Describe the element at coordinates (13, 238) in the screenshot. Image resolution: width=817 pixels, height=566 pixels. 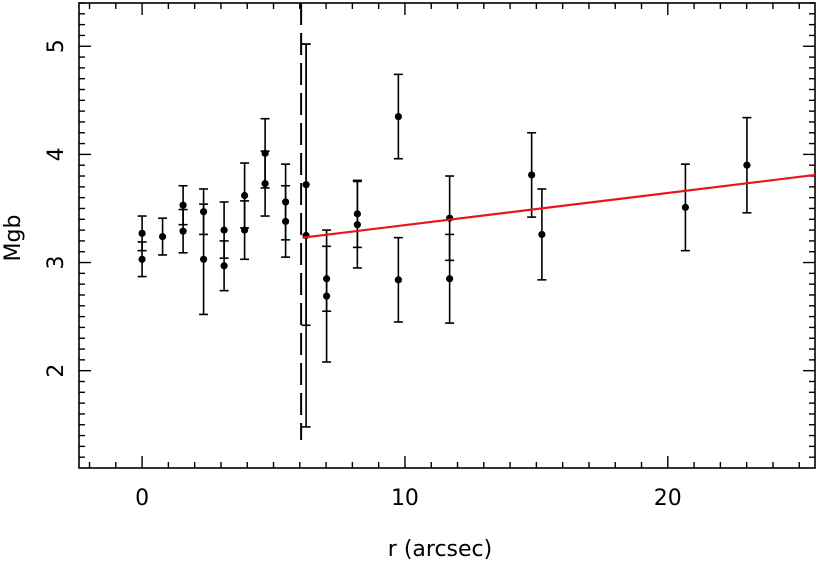
I see `y-axis-title: Mgb` at that location.